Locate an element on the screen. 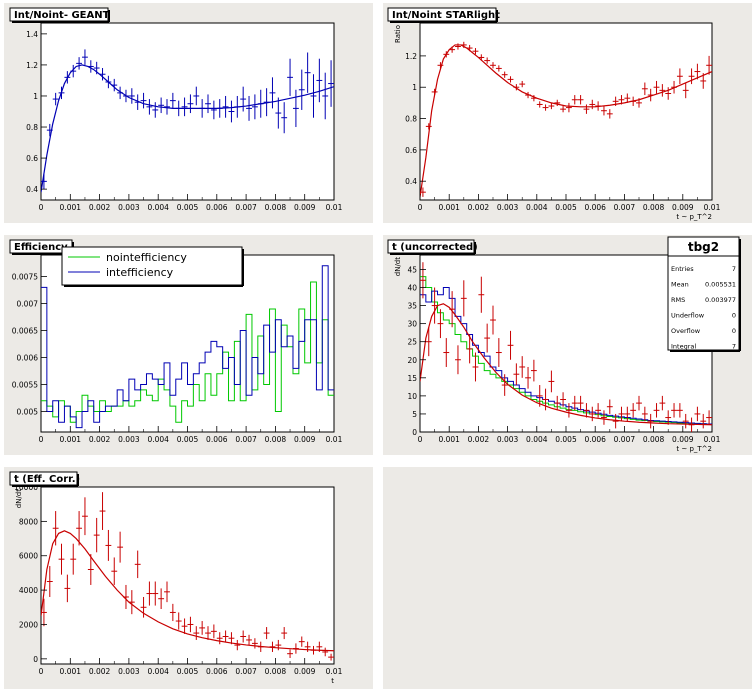 This screenshot has width=756, height=696. chart-title: Int/Noint- GEANT is located at coordinates (62, 15).